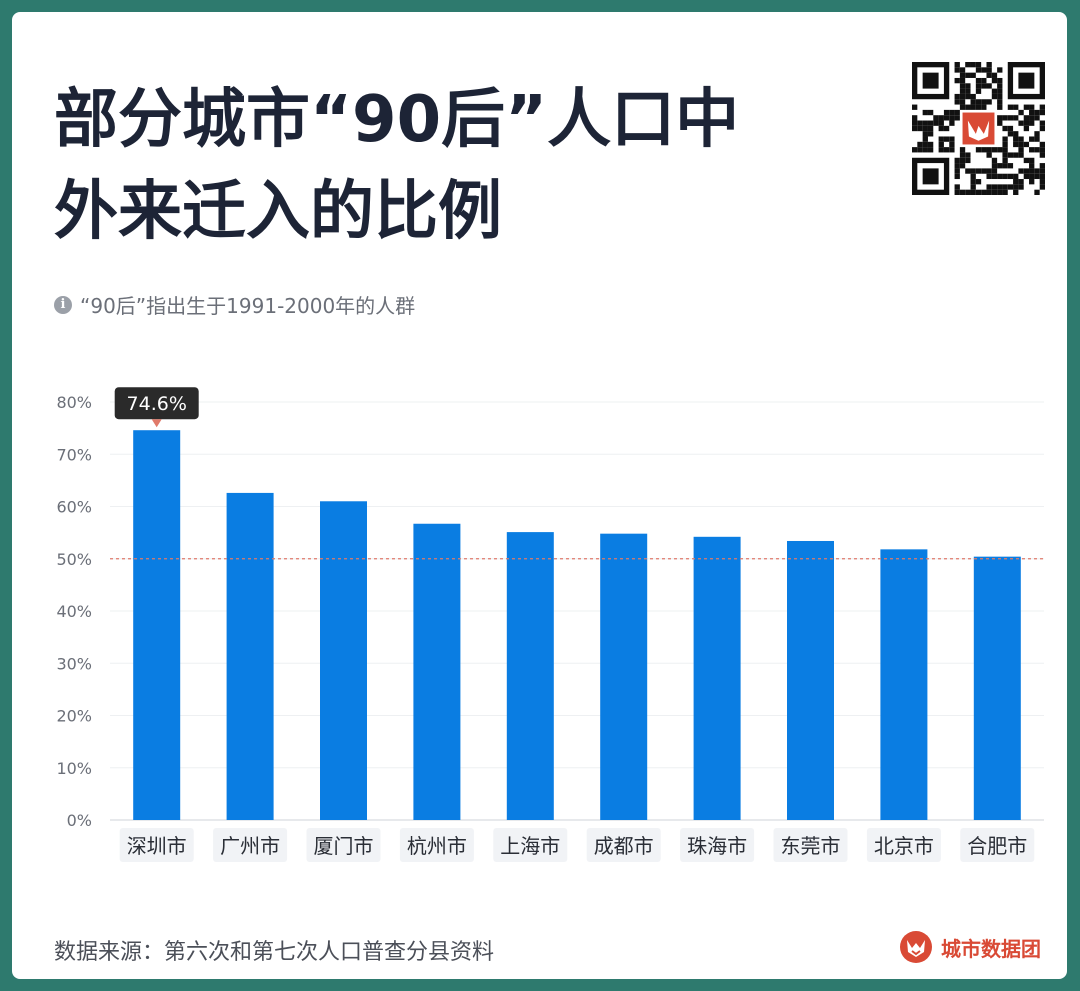 Image resolution: width=1080 pixels, height=991 pixels. What do you see at coordinates (997, 688) in the screenshot?
I see `bar-合肥市` at bounding box center [997, 688].